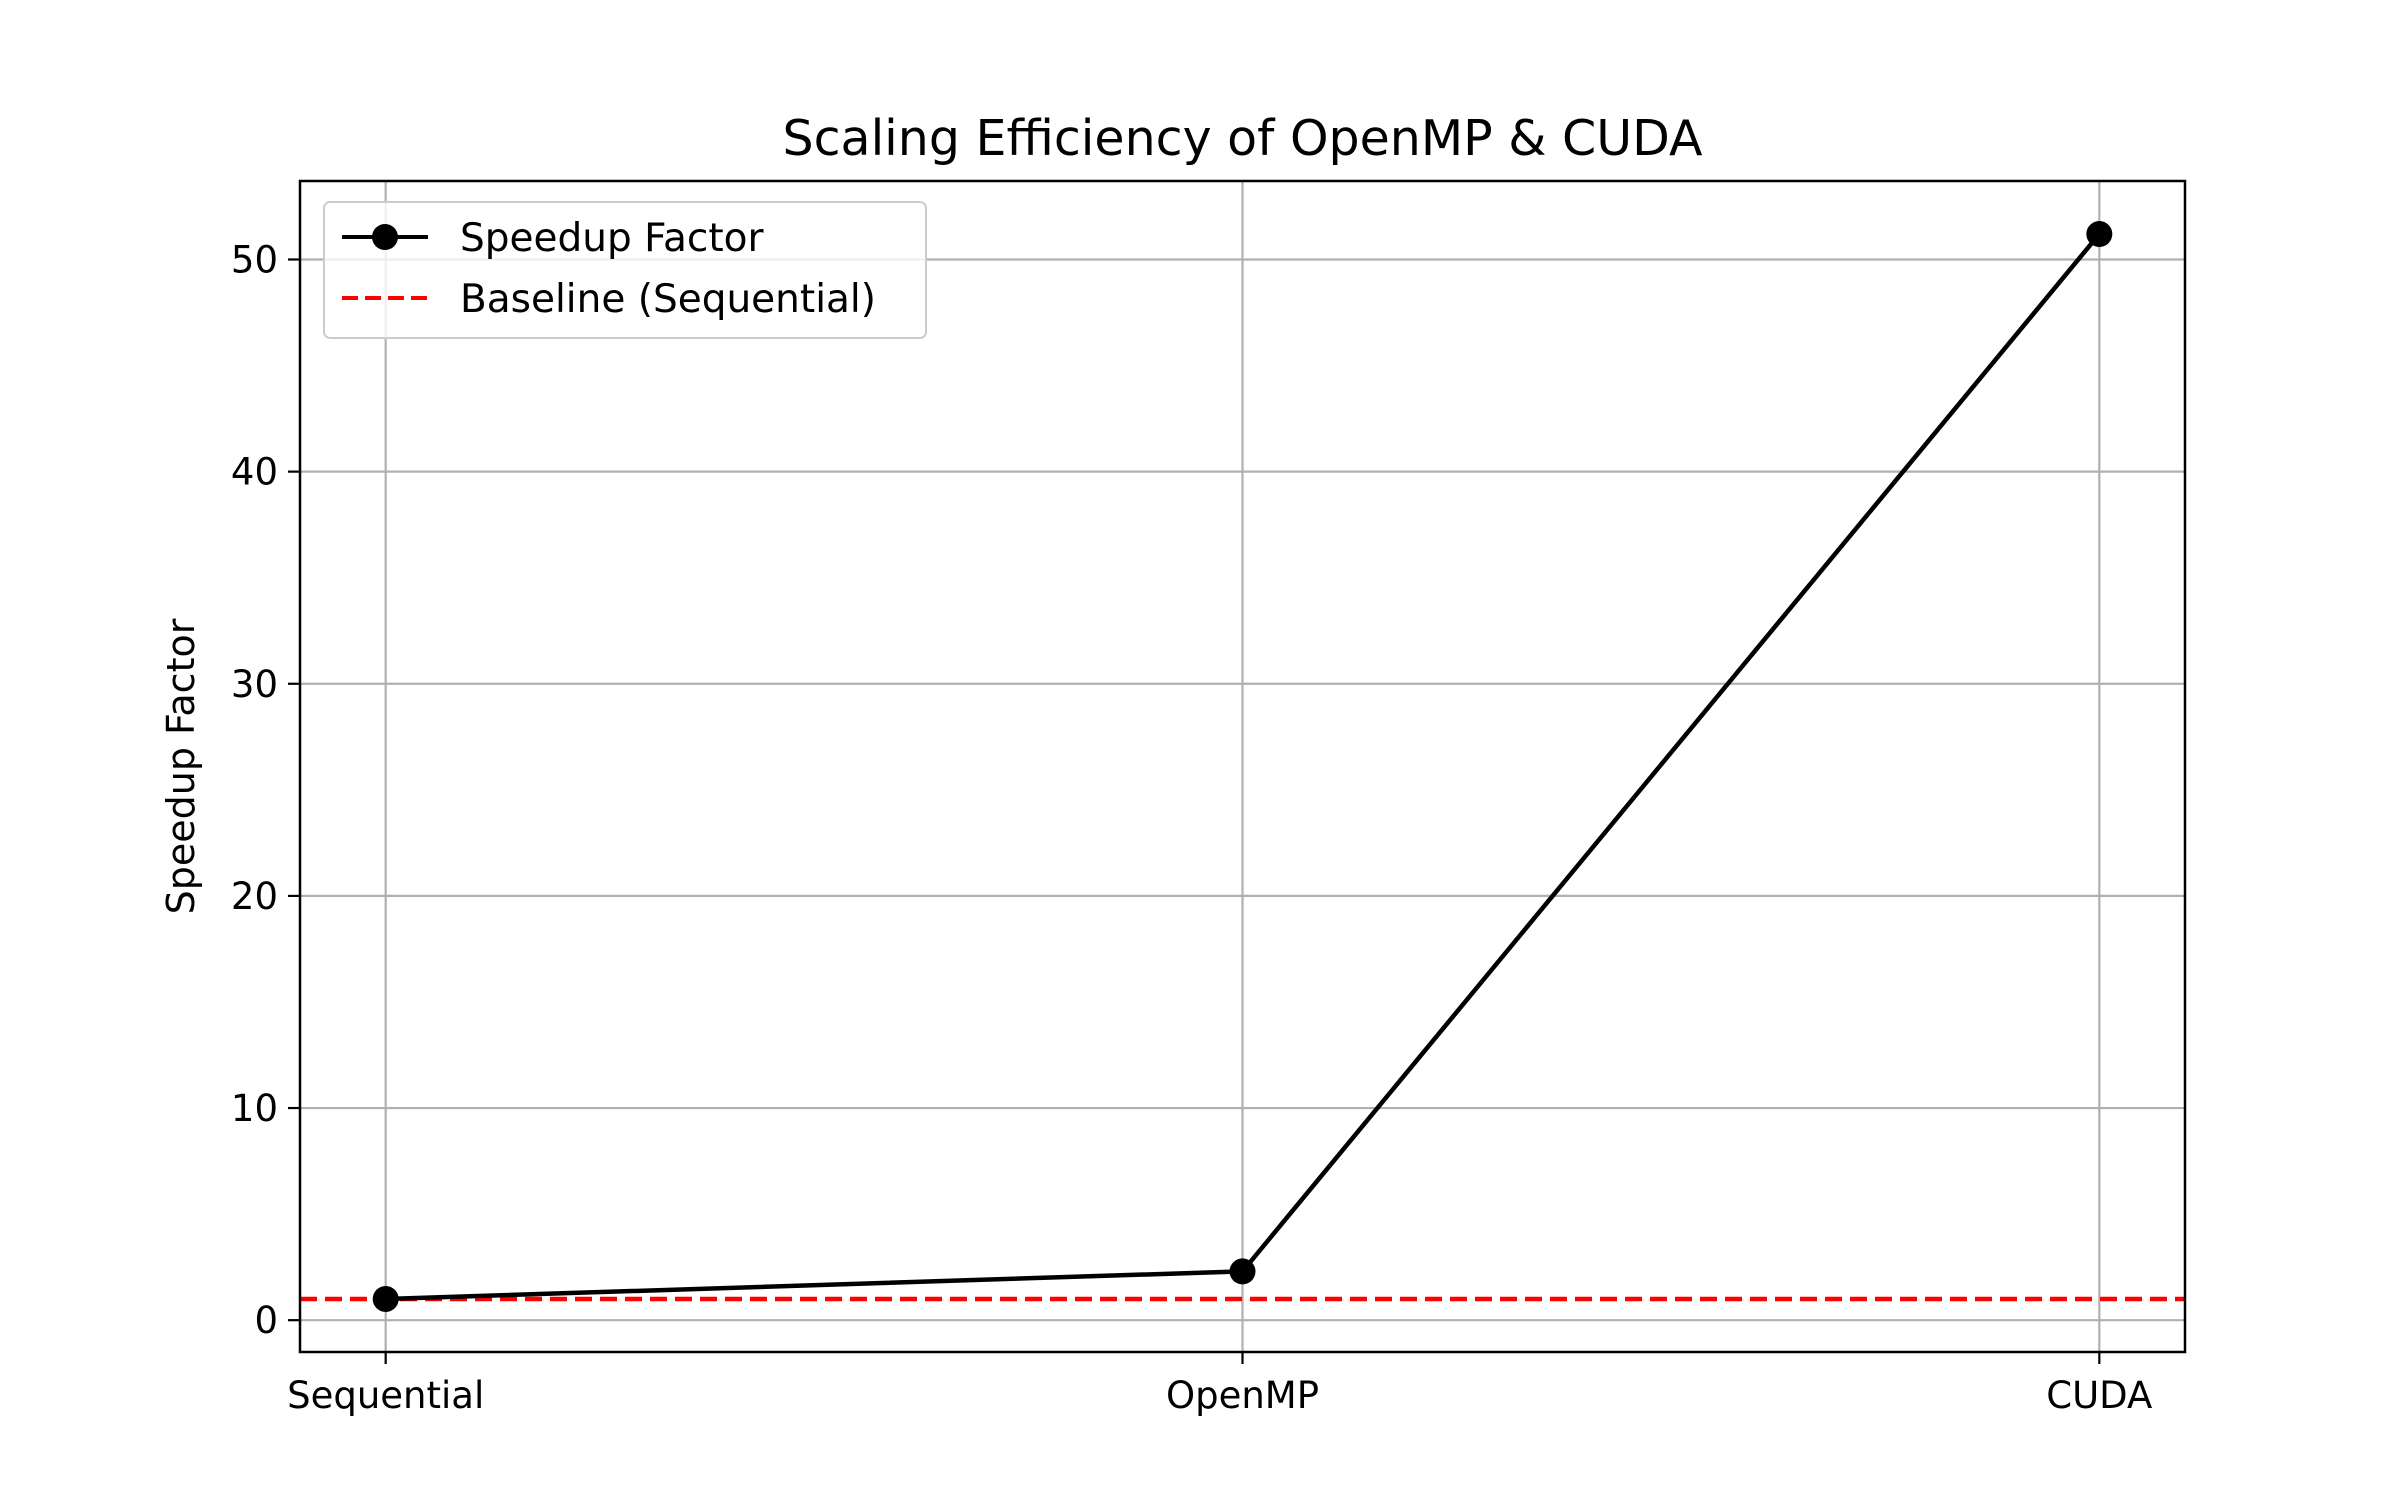 Image resolution: width=2400 pixels, height=1500 pixels. What do you see at coordinates (254, 896) in the screenshot?
I see `y-tick-label: 20` at bounding box center [254, 896].